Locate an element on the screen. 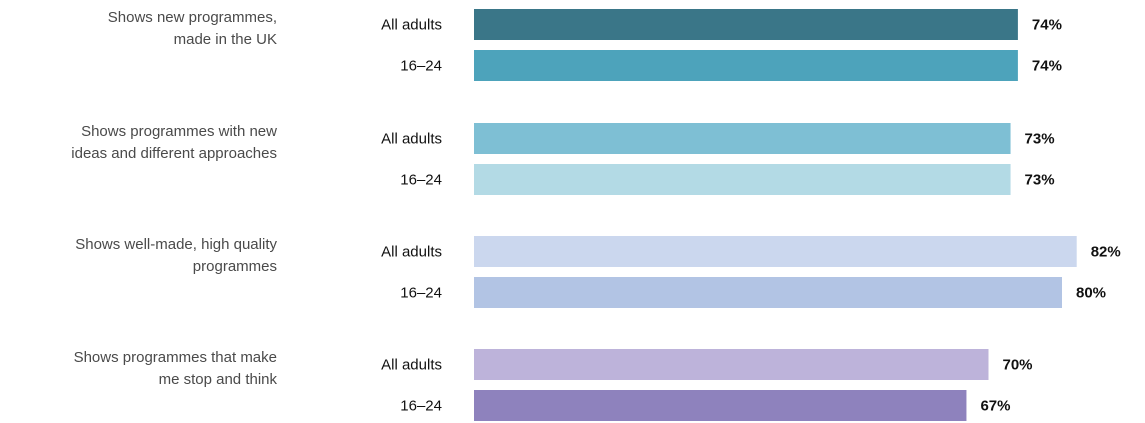 This screenshot has width=1145, height=423. category-label: me stop and think is located at coordinates (218, 379).